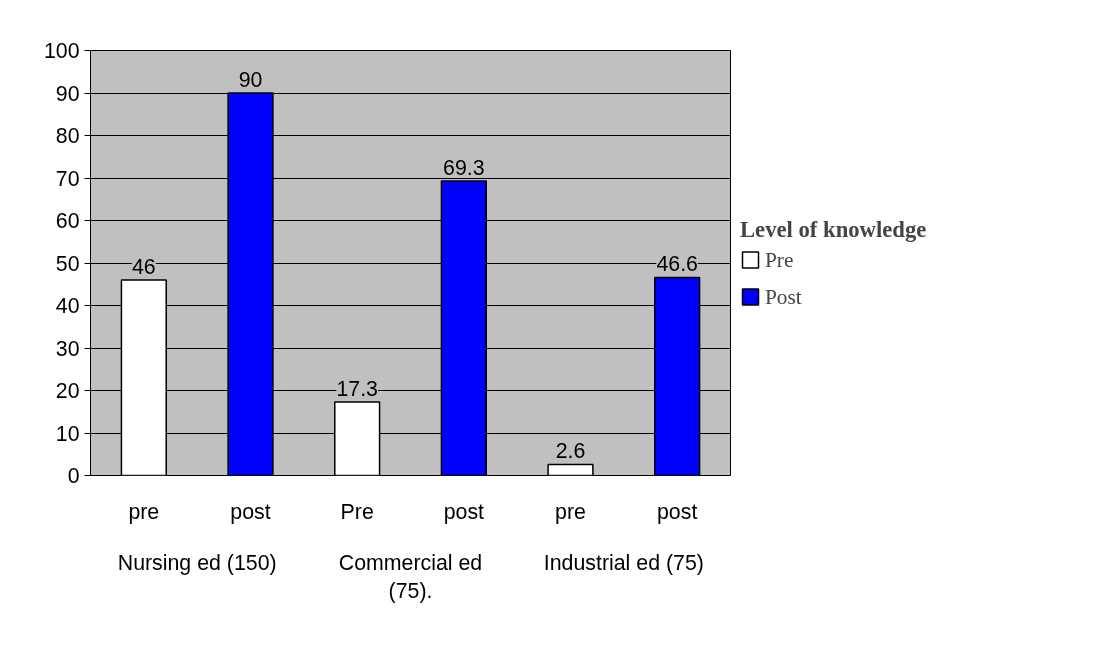 The width and height of the screenshot is (1112, 658). I want to click on y-tick-label: 0, so click(73, 476).